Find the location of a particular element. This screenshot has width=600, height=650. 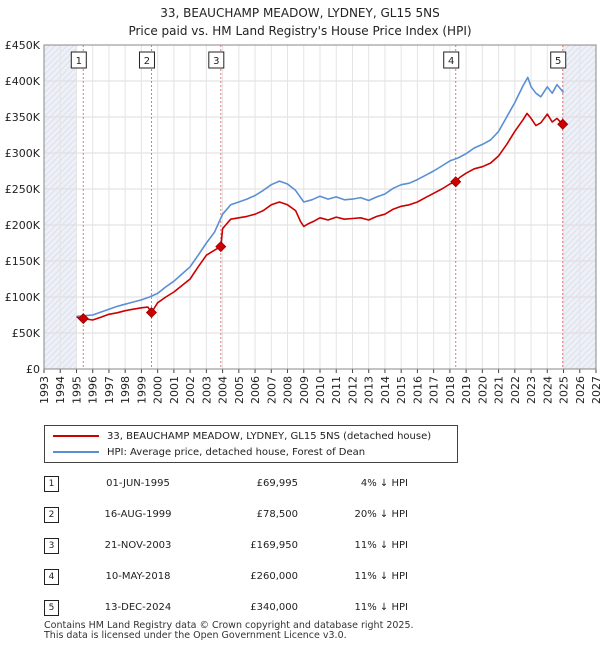

x-tick-label: 2020 is located at coordinates (482, 390).